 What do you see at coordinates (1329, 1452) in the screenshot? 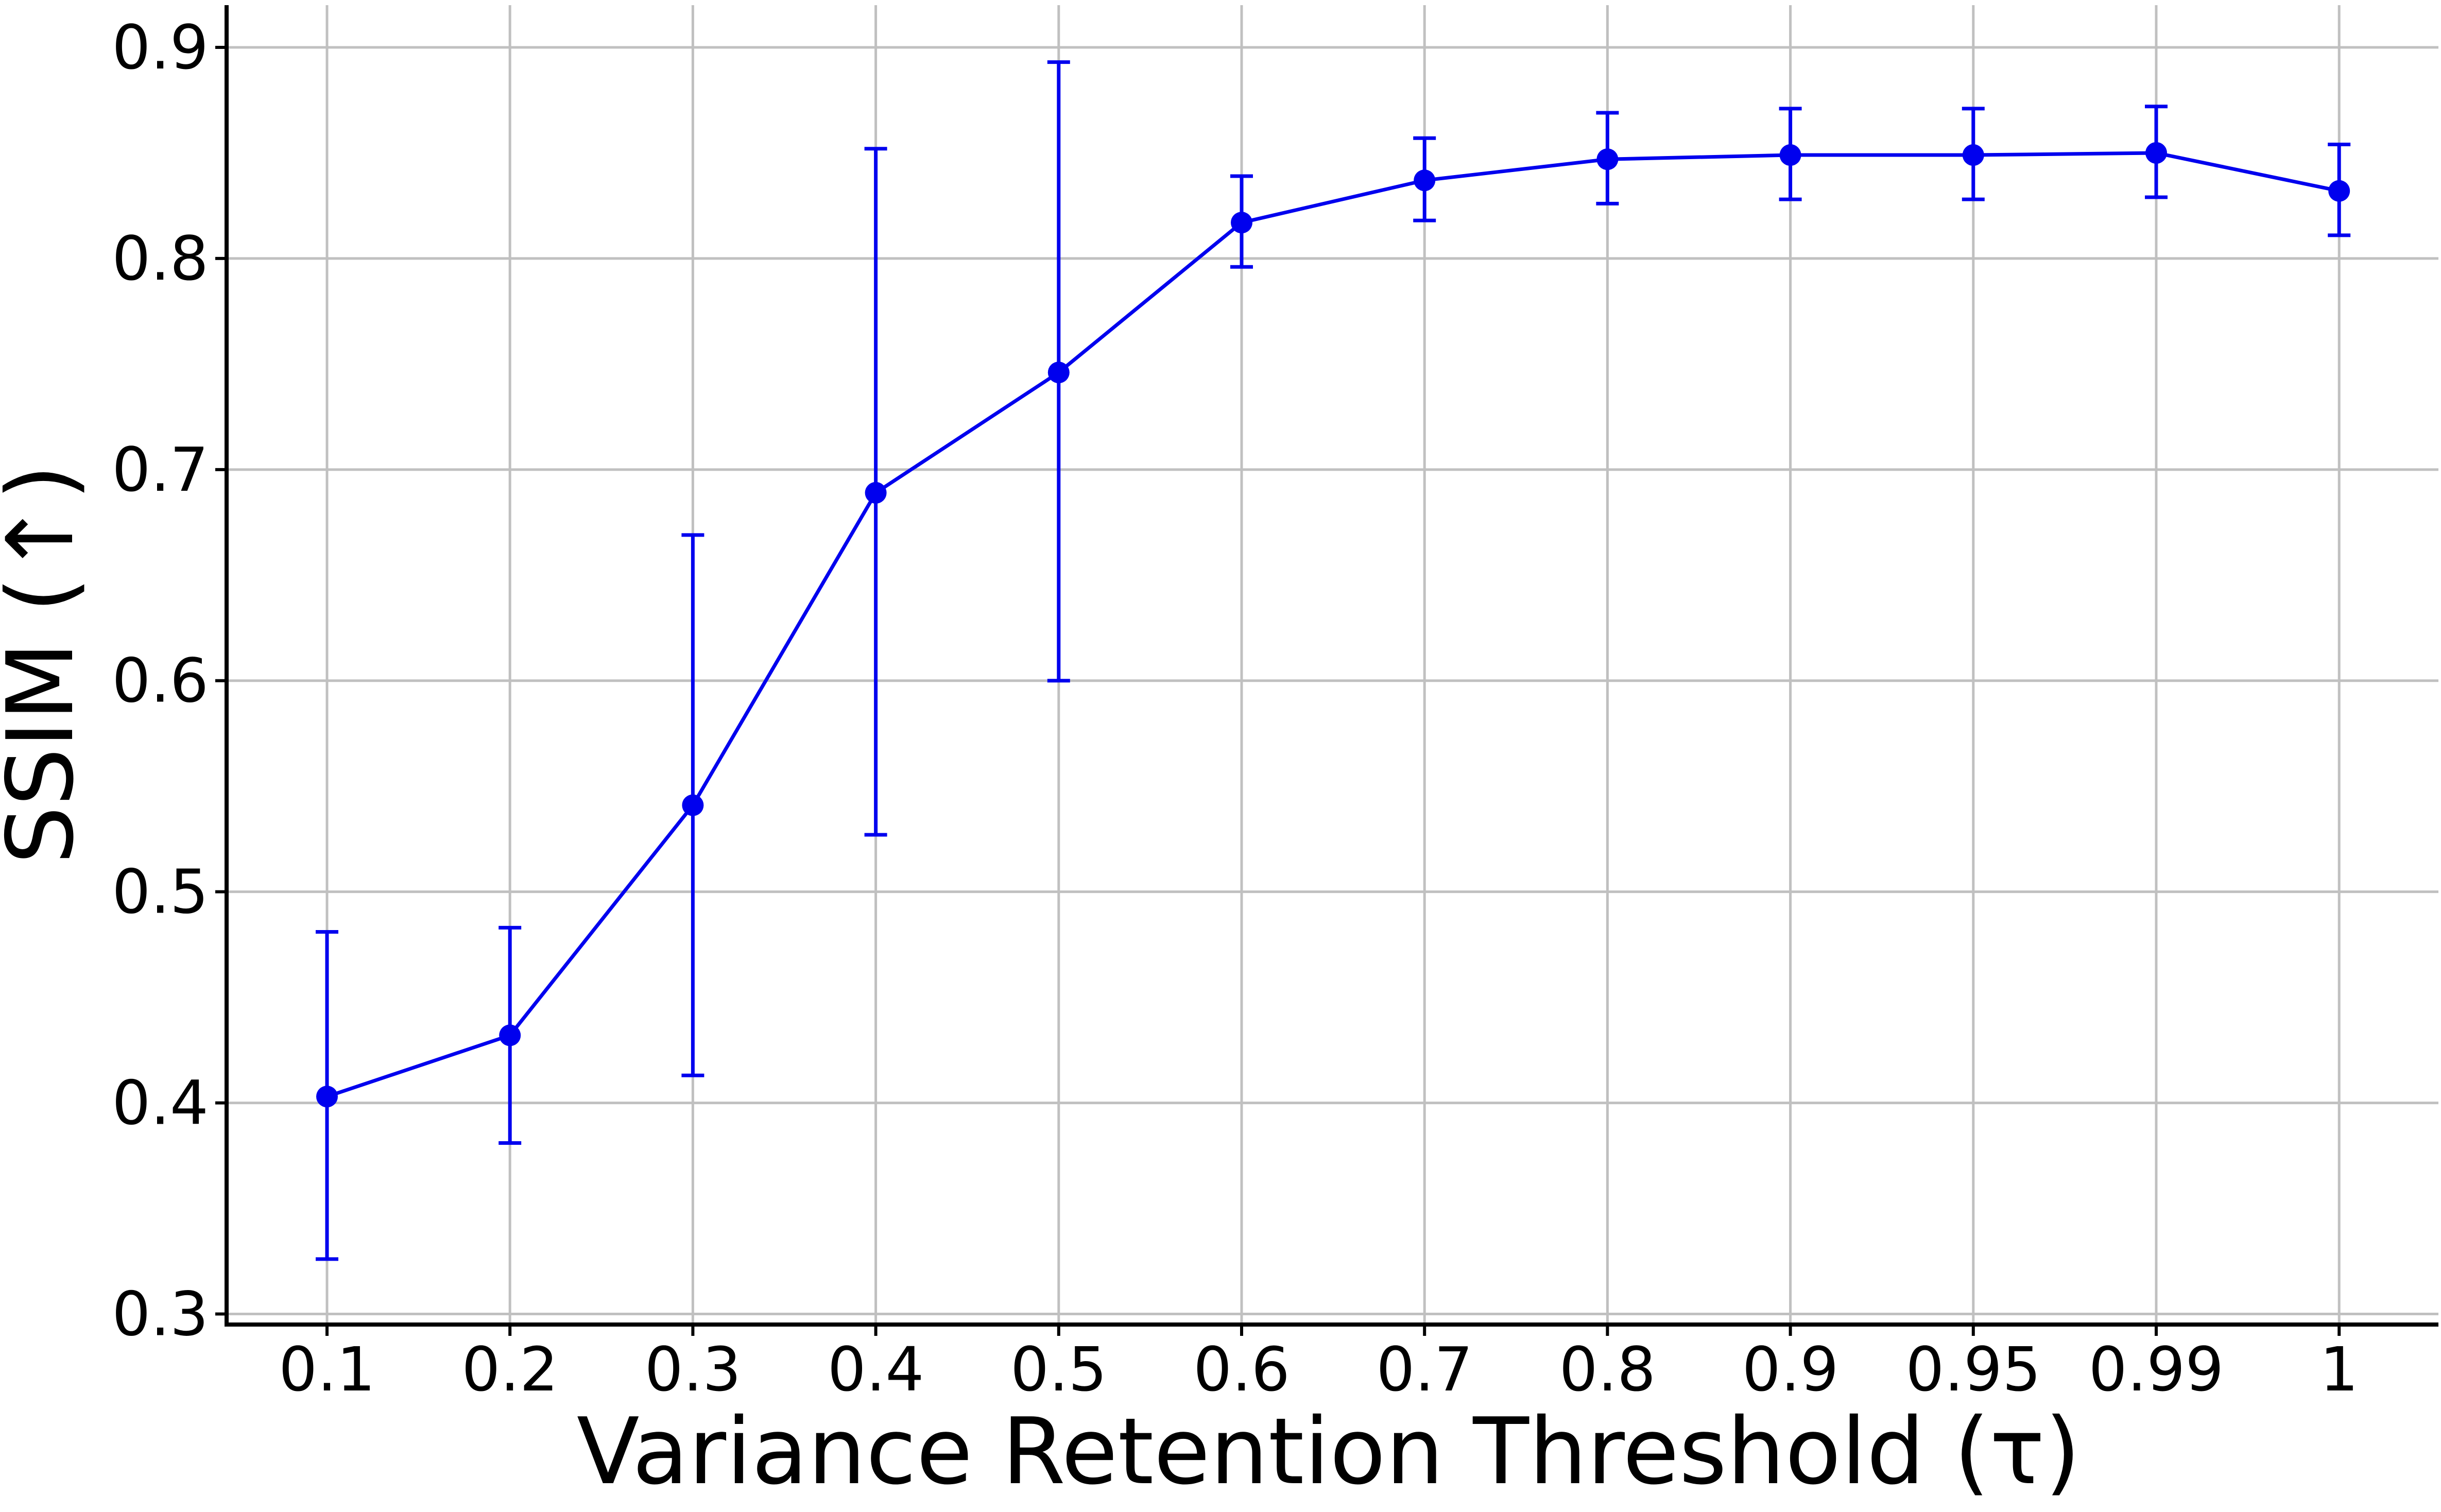
I see `x-axis-title: Variance Retention Threshold (τ)` at bounding box center [1329, 1452].